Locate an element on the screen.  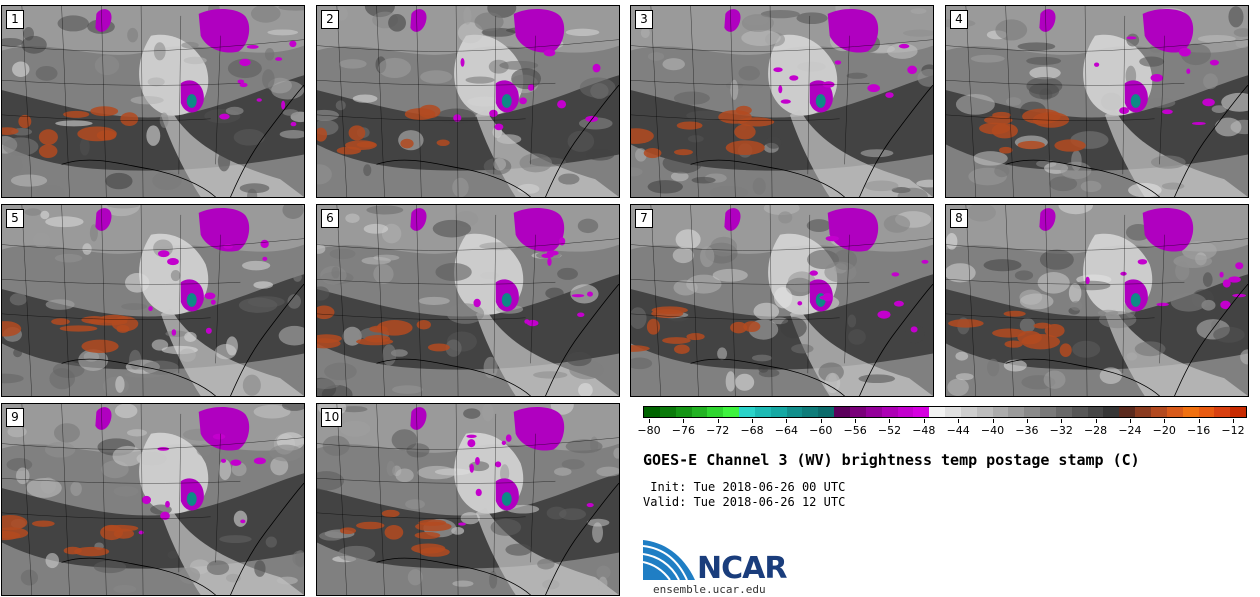
map-panel-8: 8 is located at coordinates (1097, 300).